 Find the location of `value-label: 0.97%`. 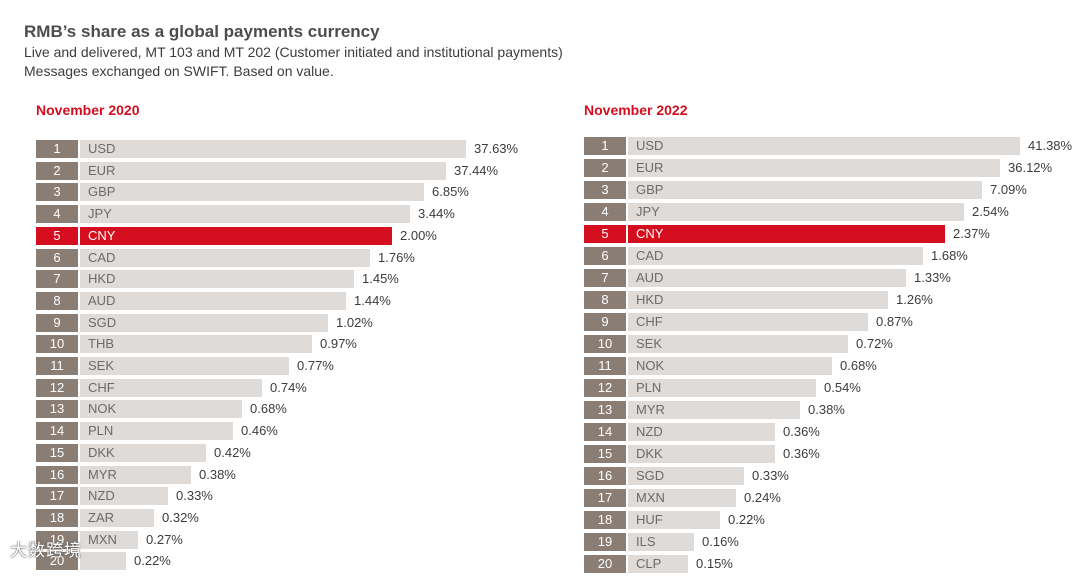

value-label: 0.97% is located at coordinates (338, 344).